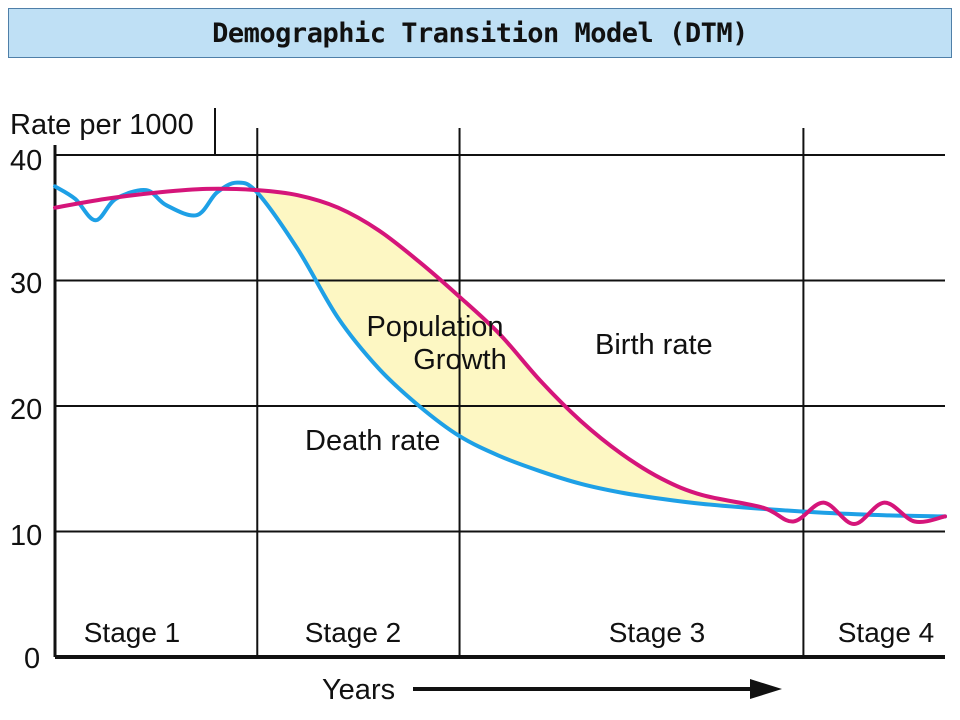 The image size is (960, 720). I want to click on title-banner: Demographic Transition Model (DTM), so click(480, 33).